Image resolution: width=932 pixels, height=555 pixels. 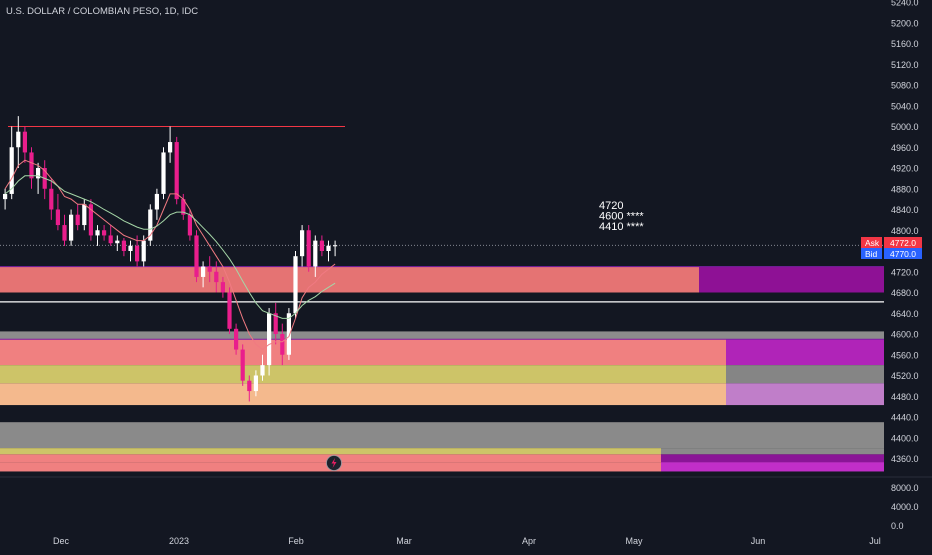 What do you see at coordinates (905, 65) in the screenshot?
I see `price-tick-label: 5120.0` at bounding box center [905, 65].